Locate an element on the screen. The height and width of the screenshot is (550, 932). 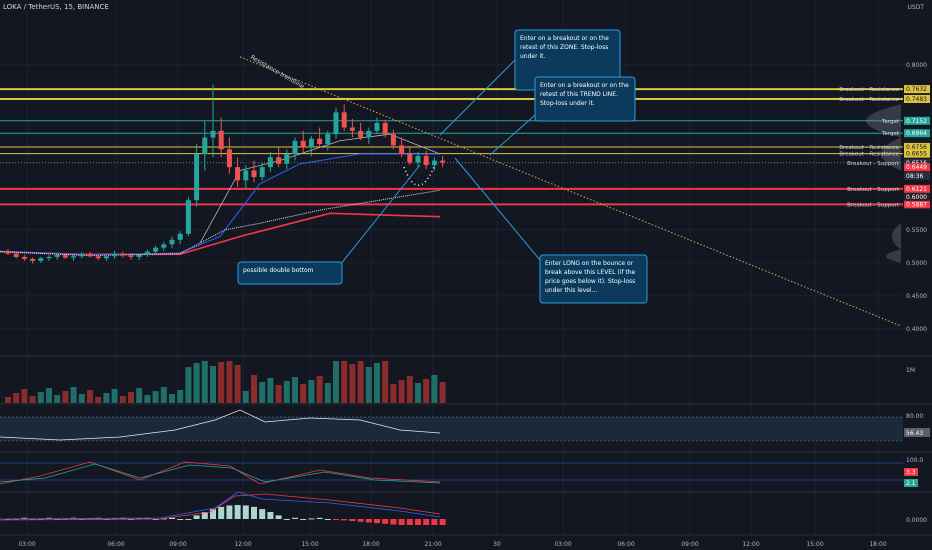
macd-tick: 0.0000 is located at coordinates (916, 520).